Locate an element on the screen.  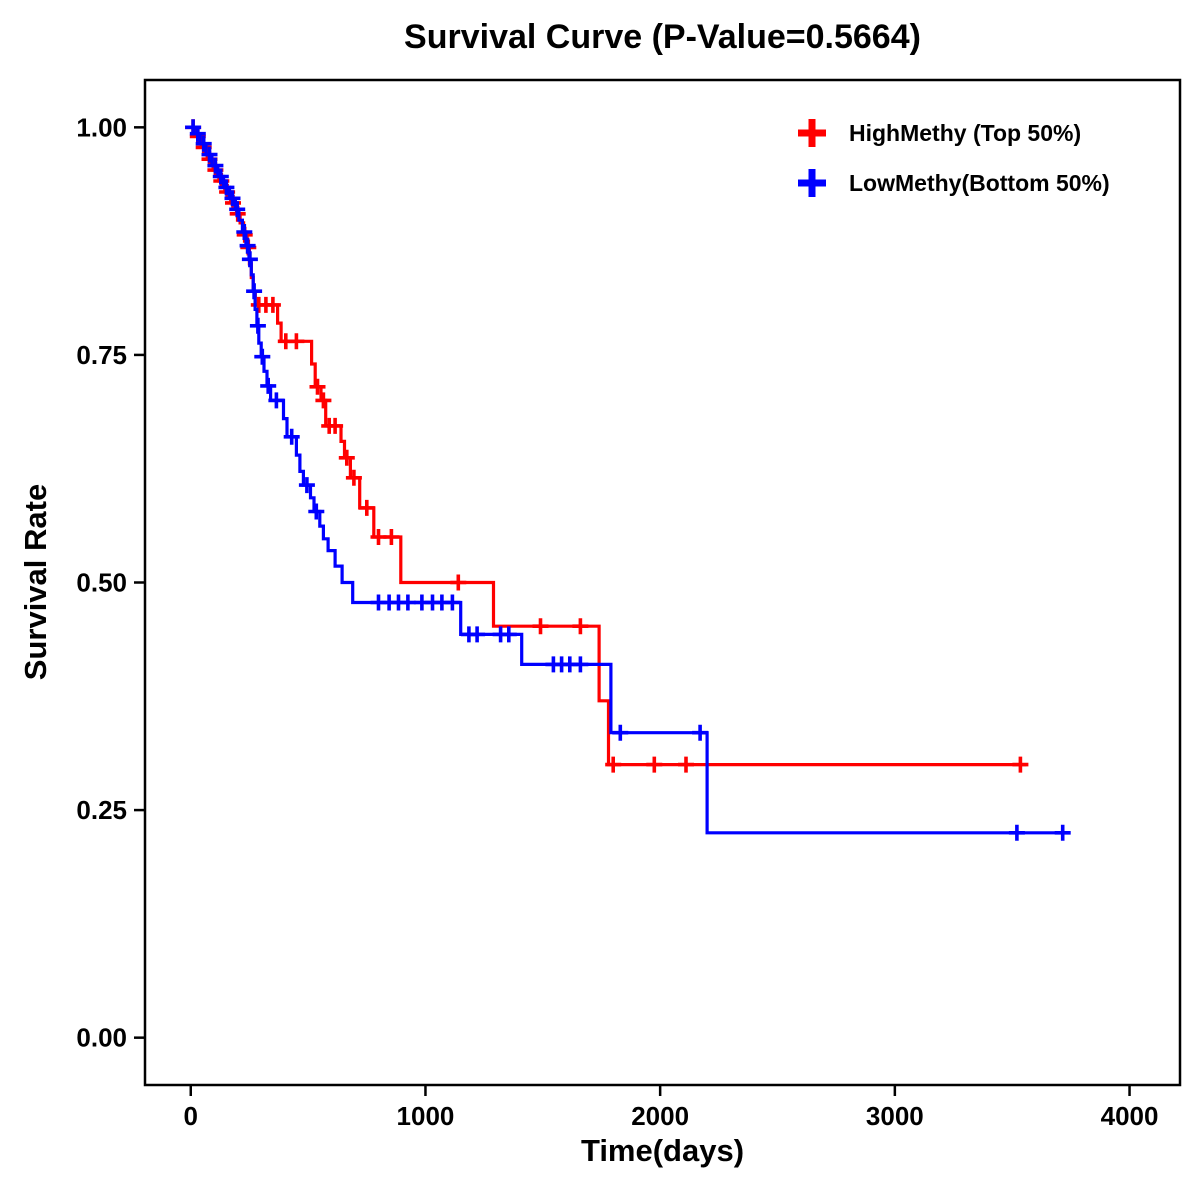
legend-label-highmethy: HighMethy (Top 50%) is located at coordinates (965, 132).